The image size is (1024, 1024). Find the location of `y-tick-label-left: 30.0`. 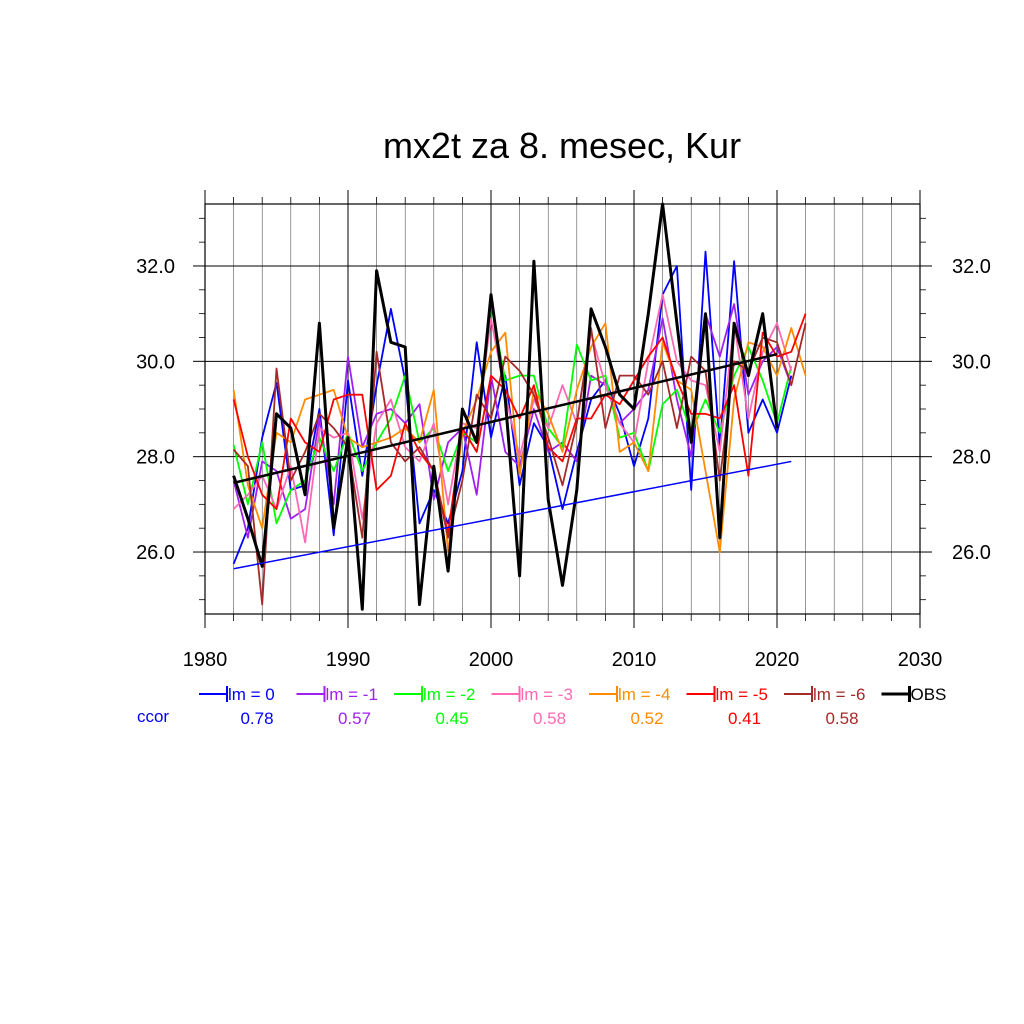

y-tick-label-left: 30.0 is located at coordinates (155, 362).